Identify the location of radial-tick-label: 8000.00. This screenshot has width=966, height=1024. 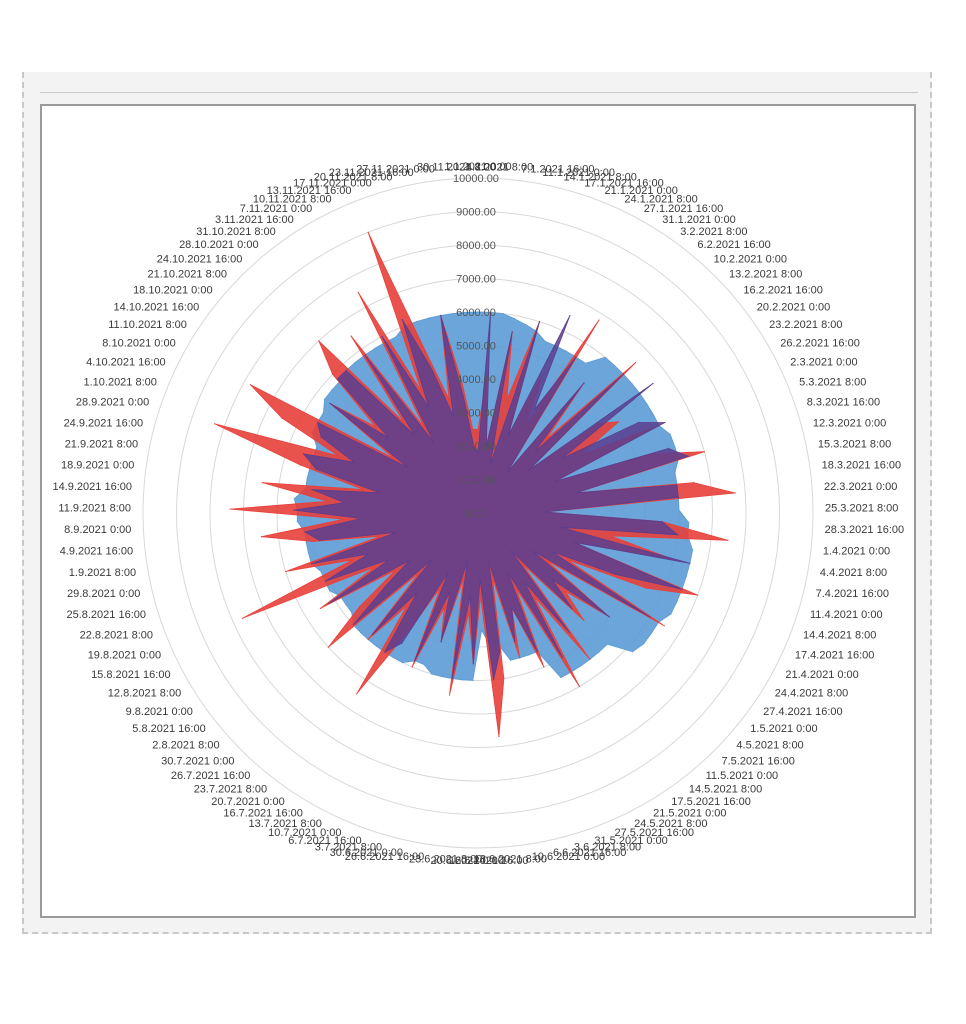
(476, 246).